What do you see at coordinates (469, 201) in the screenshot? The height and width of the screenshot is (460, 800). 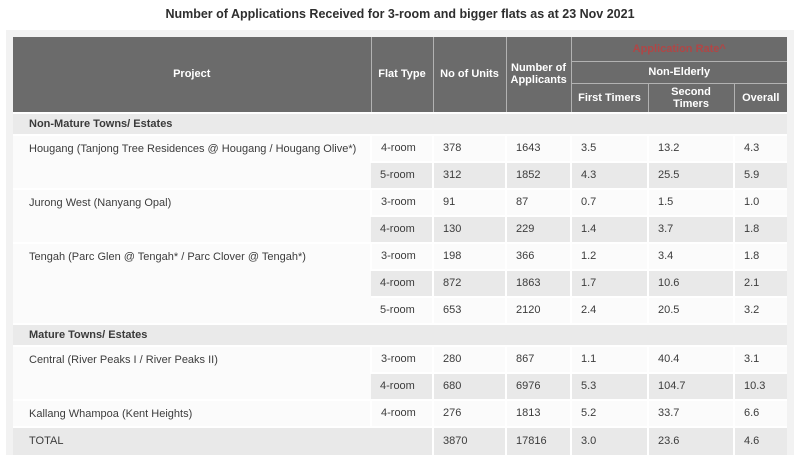 I see `units-cell: 91` at bounding box center [469, 201].